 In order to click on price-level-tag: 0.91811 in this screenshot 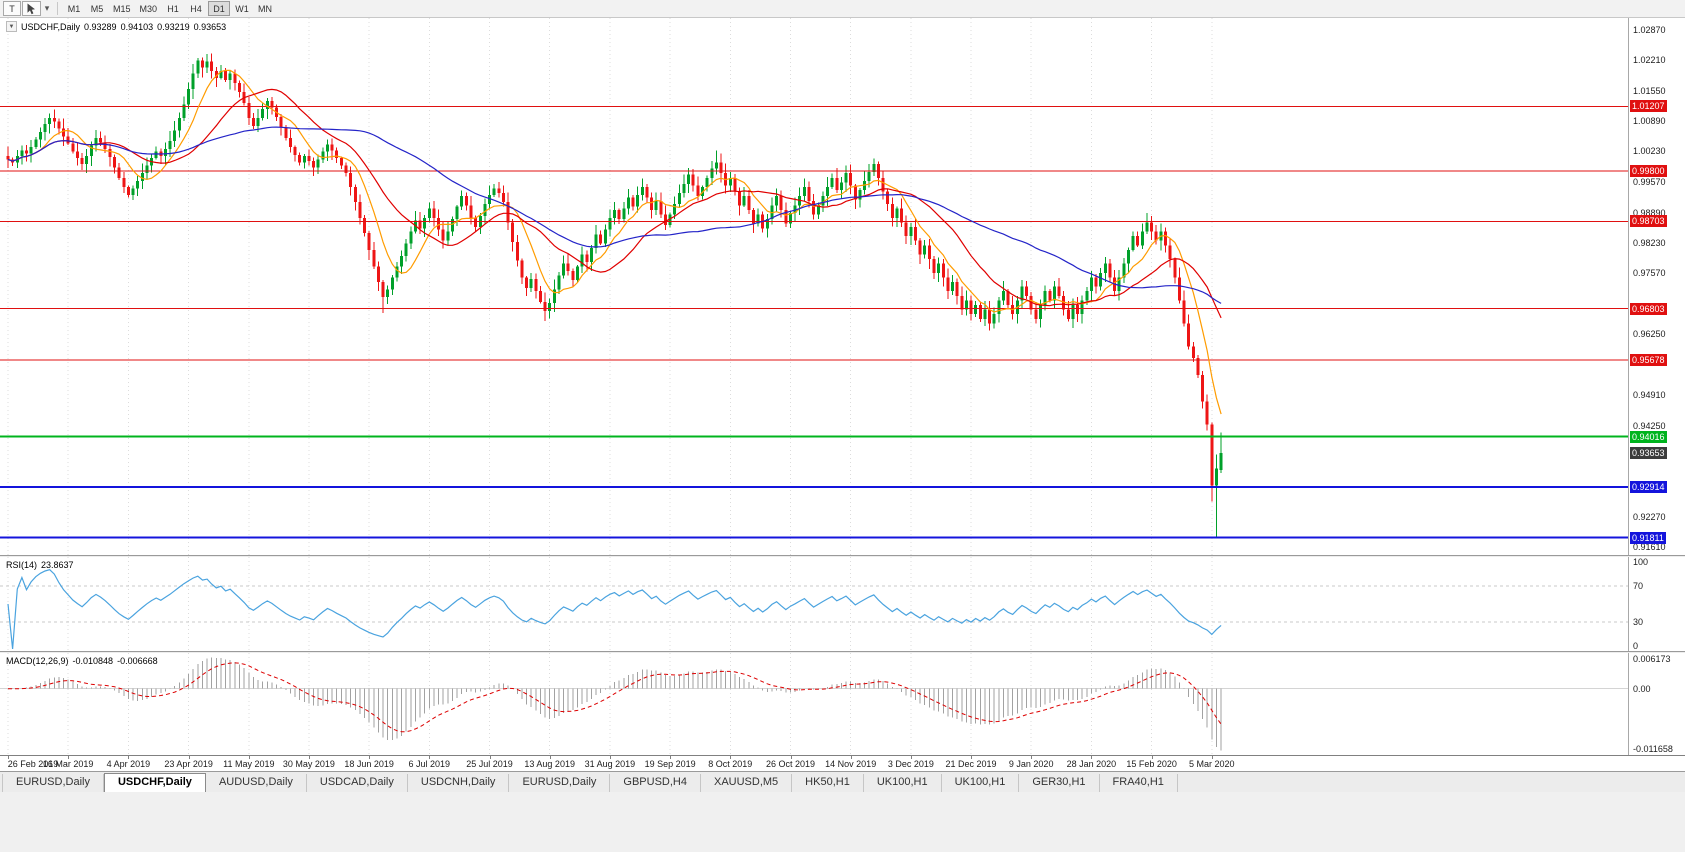, I will do `click(1648, 537)`.